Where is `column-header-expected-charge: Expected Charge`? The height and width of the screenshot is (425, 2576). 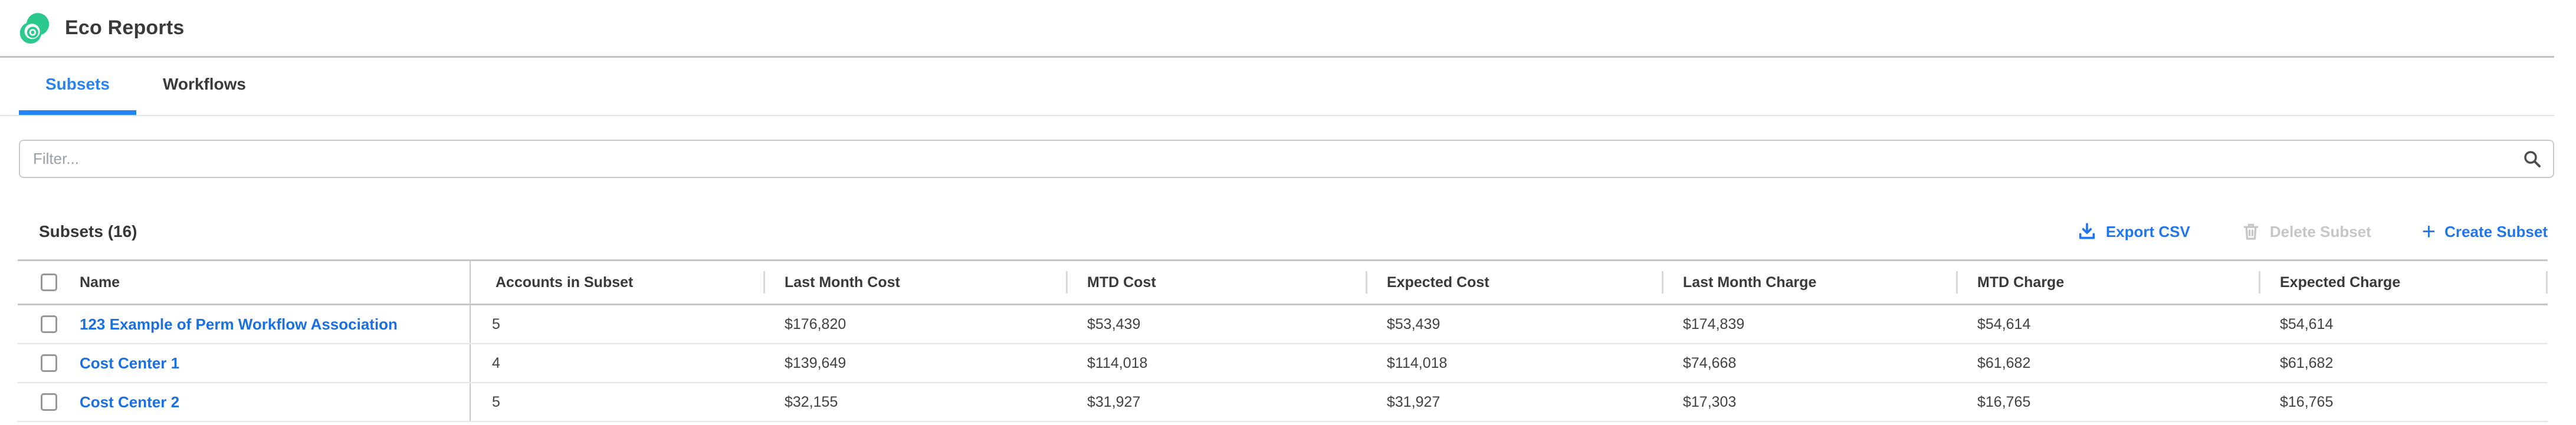 column-header-expected-charge: Expected Charge is located at coordinates (2403, 282).